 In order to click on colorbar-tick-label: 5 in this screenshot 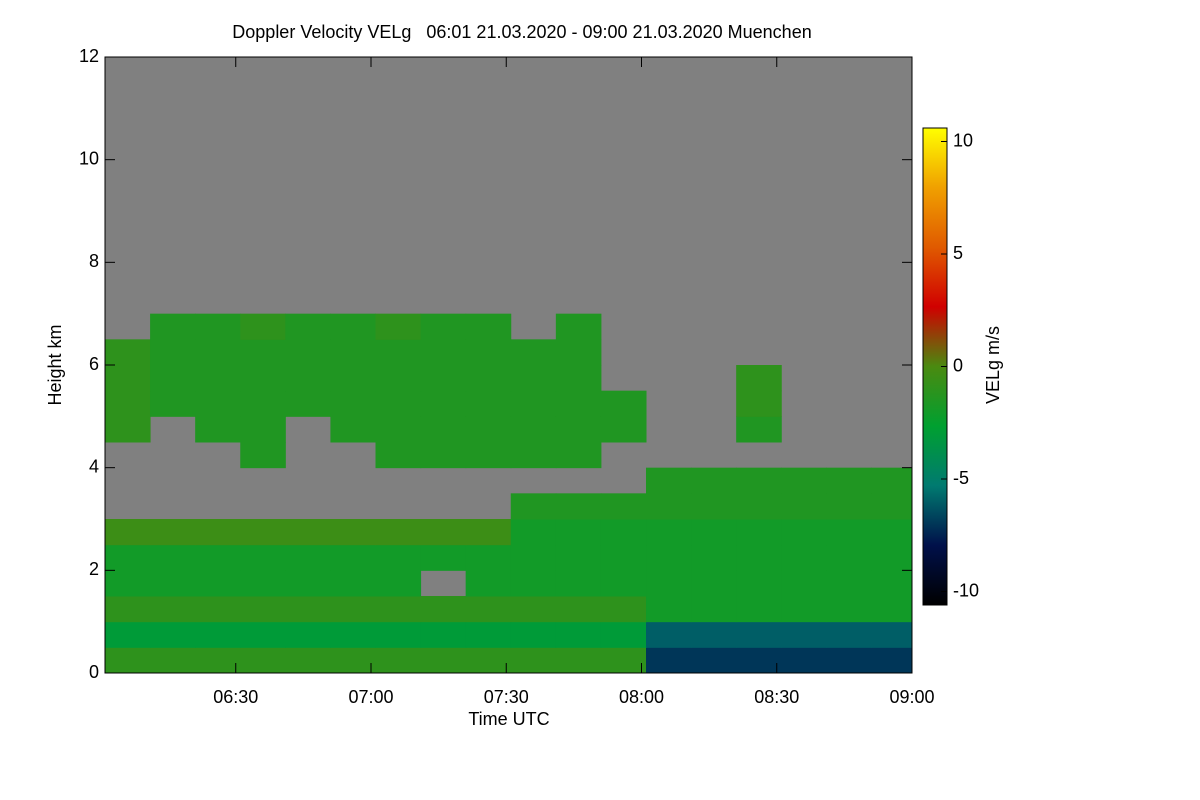, I will do `click(958, 253)`.